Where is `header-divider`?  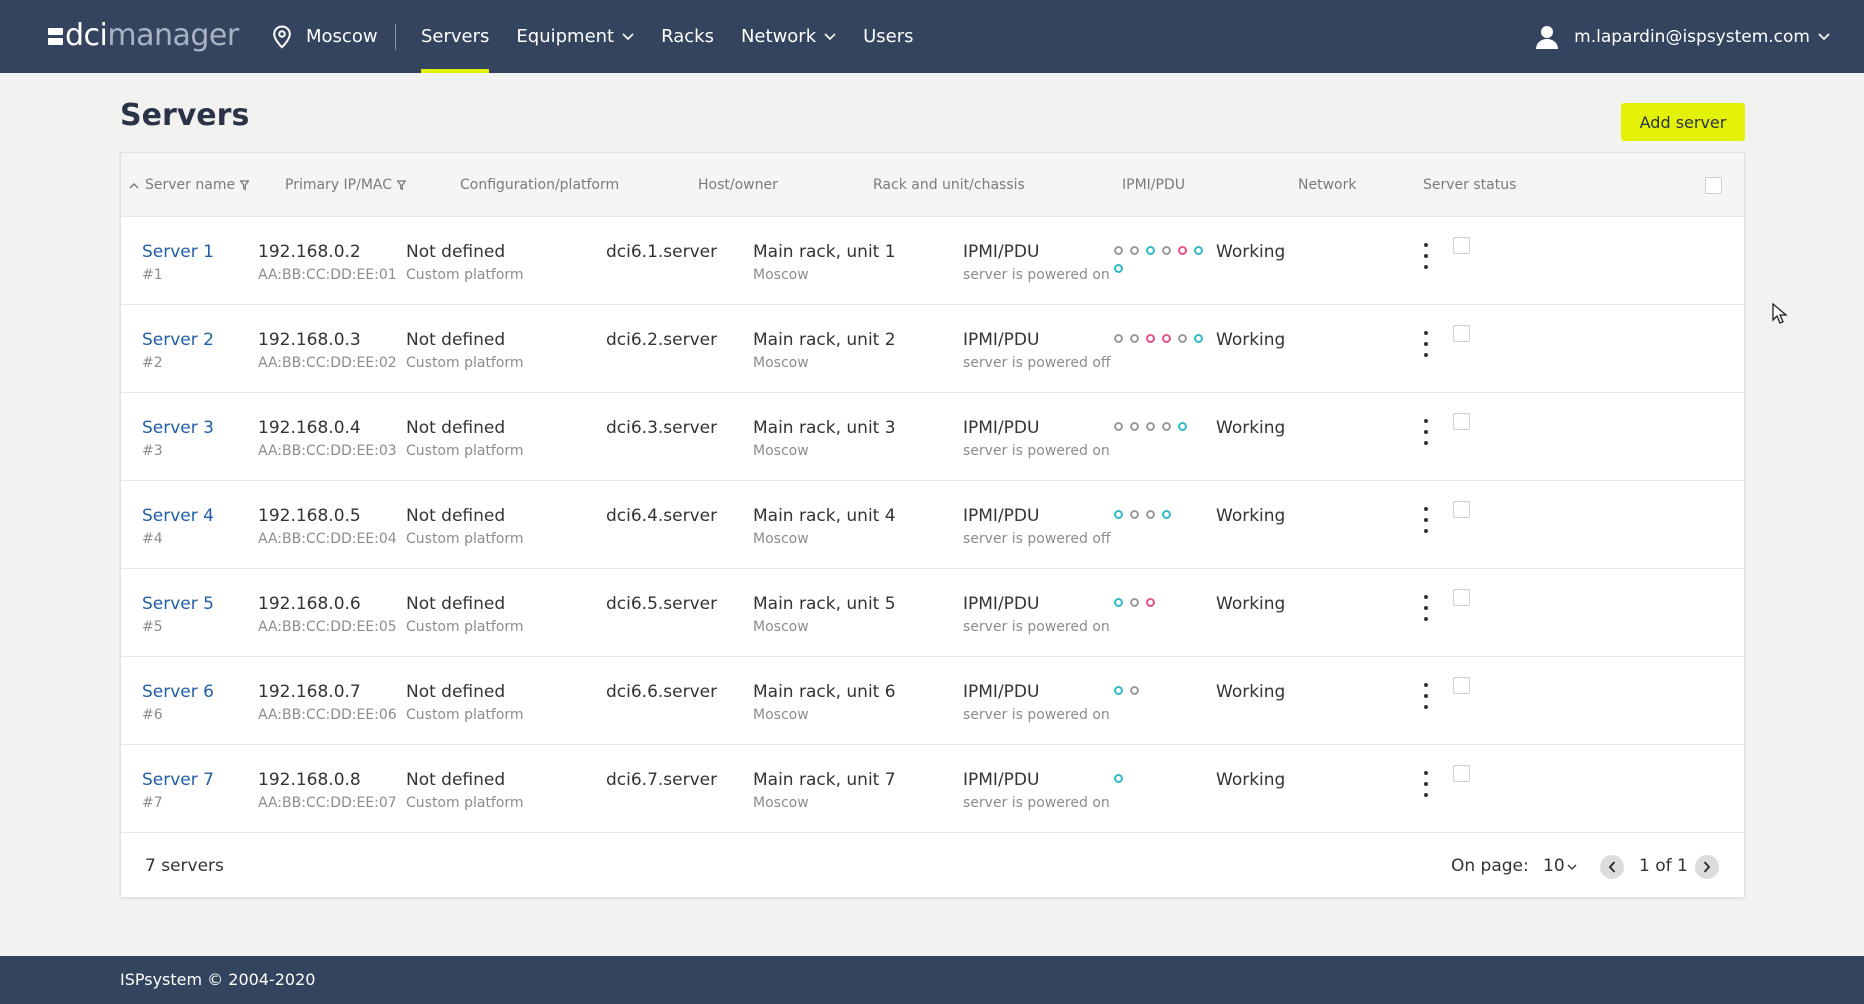 header-divider is located at coordinates (395, 37).